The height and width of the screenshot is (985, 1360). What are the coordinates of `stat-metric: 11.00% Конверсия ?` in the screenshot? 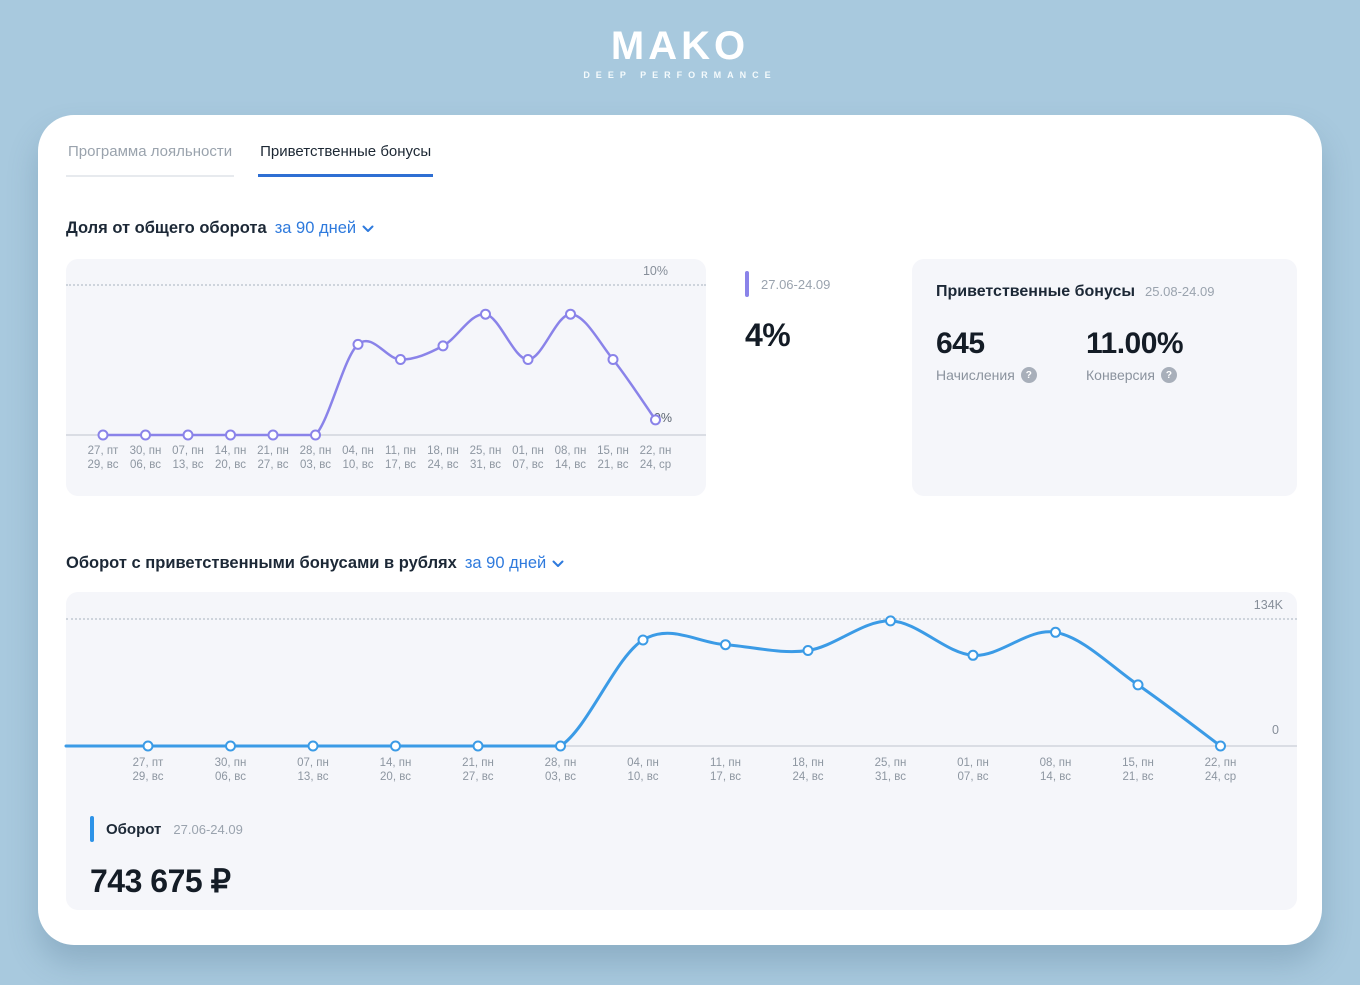 It's located at (1161, 355).